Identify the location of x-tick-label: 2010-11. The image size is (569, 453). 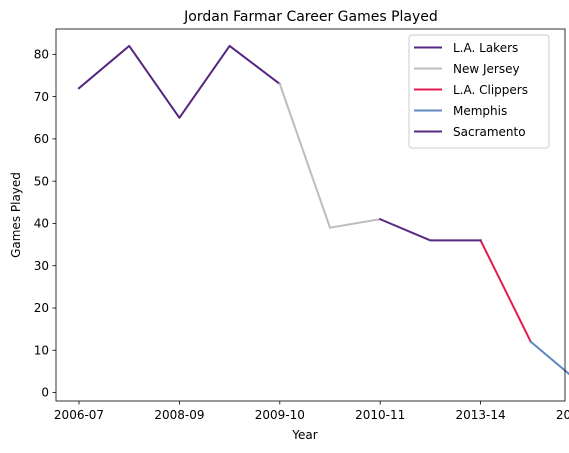
(380, 415).